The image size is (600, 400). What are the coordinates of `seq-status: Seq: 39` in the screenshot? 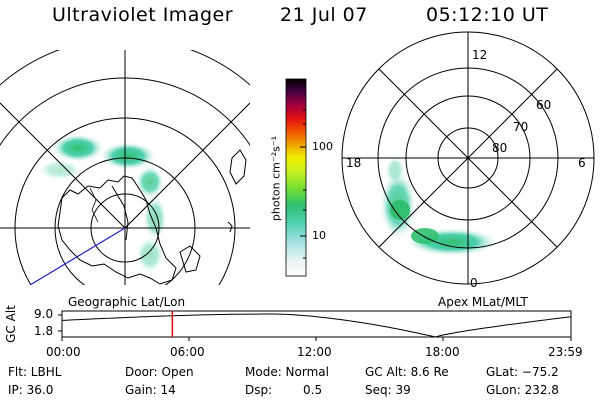 It's located at (388, 390).